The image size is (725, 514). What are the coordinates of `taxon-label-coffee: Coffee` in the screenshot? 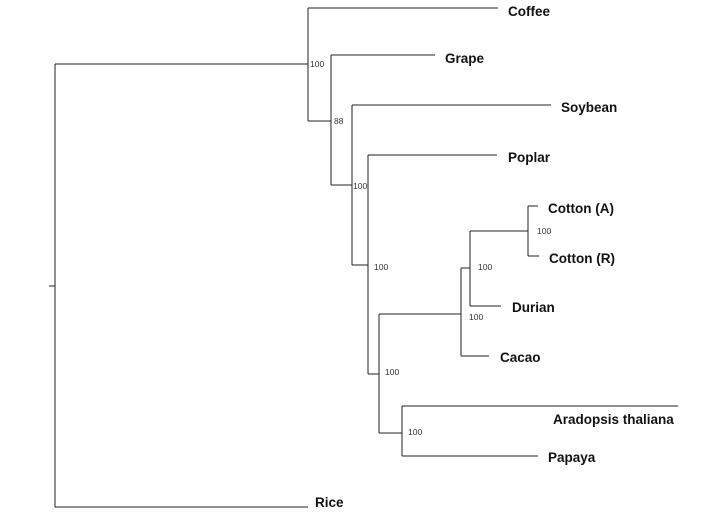 It's located at (529, 11).